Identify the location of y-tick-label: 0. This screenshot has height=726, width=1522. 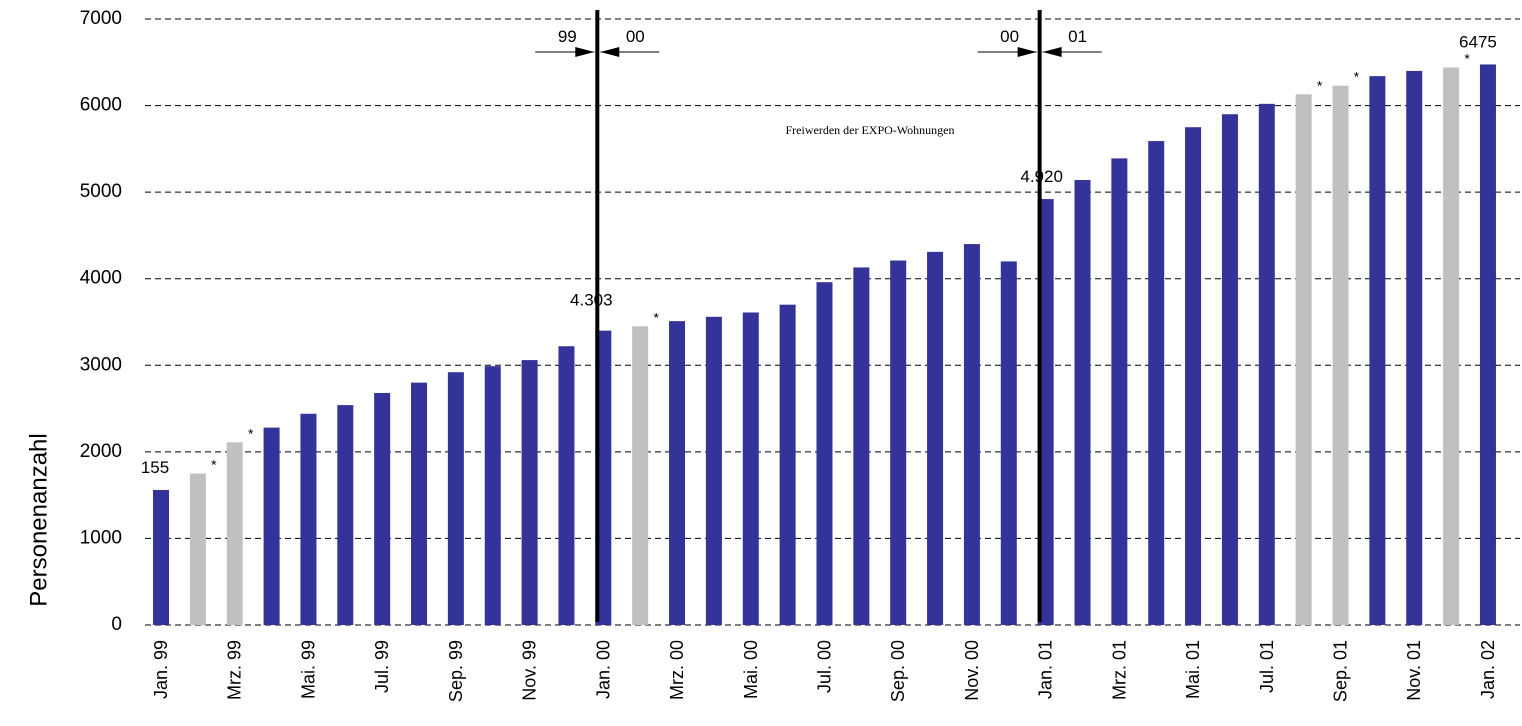
(116, 624).